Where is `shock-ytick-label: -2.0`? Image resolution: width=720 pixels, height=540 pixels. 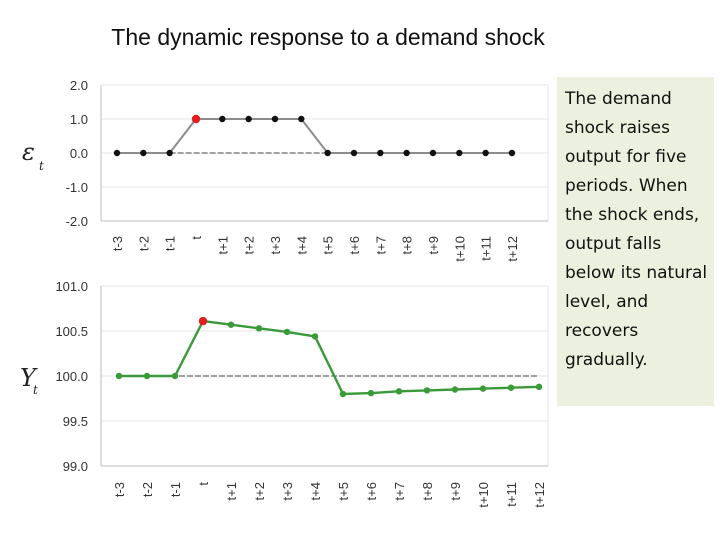
shock-ytick-label: -2.0 is located at coordinates (77, 221).